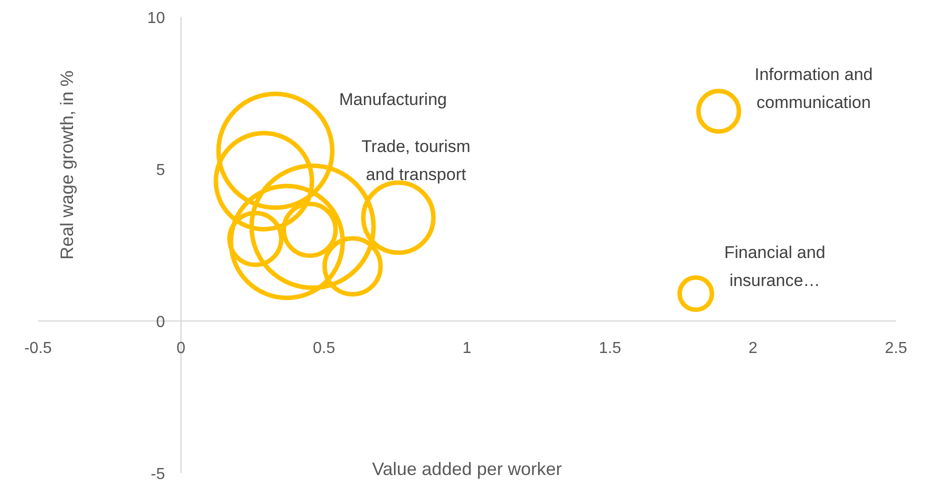 The image size is (932, 483). What do you see at coordinates (161, 322) in the screenshot?
I see `y-tick-label: 0` at bounding box center [161, 322].